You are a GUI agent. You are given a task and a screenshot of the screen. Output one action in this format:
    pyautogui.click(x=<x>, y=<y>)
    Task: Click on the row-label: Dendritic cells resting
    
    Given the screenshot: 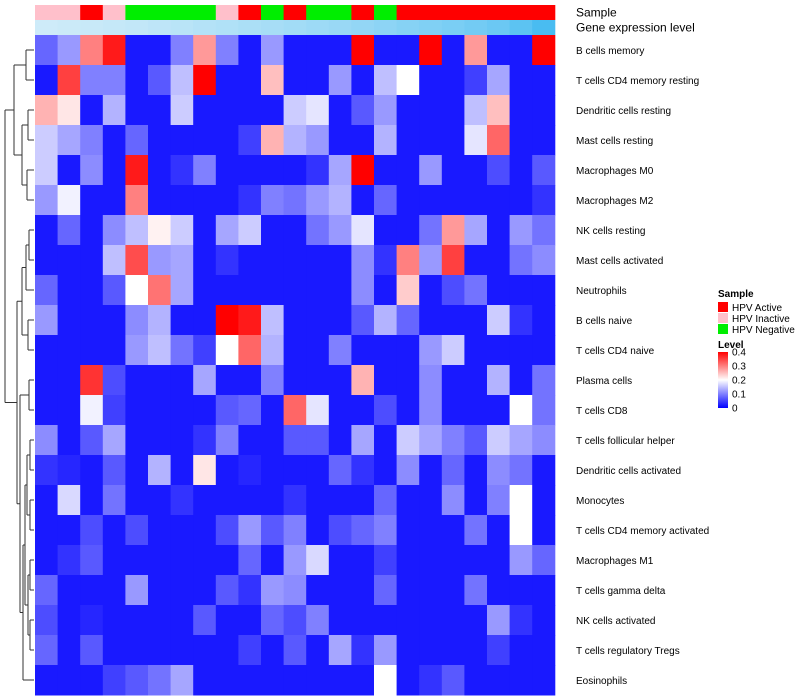 What is the action you would take?
    pyautogui.click(x=623, y=111)
    